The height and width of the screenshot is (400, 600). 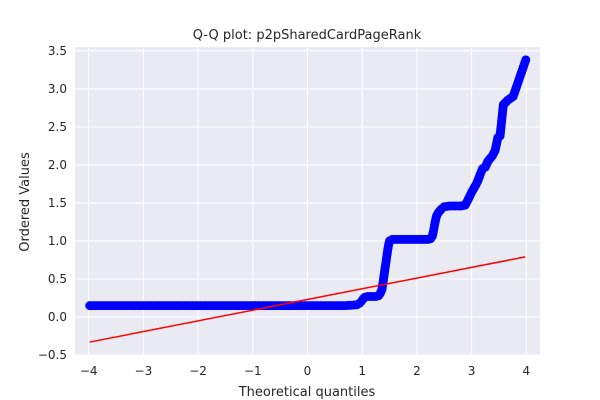 What do you see at coordinates (57, 51) in the screenshot?
I see `y-tick-label: 3.5` at bounding box center [57, 51].